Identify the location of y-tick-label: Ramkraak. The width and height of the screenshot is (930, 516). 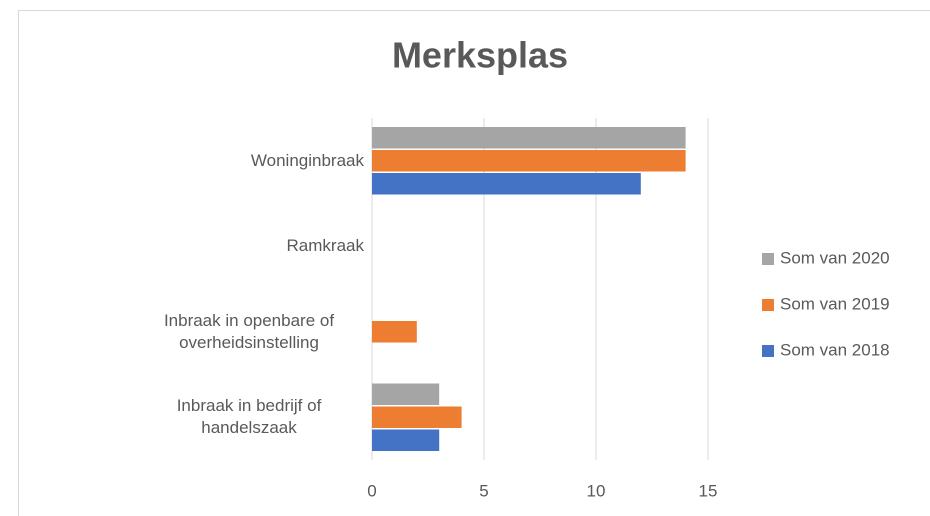
(325, 246).